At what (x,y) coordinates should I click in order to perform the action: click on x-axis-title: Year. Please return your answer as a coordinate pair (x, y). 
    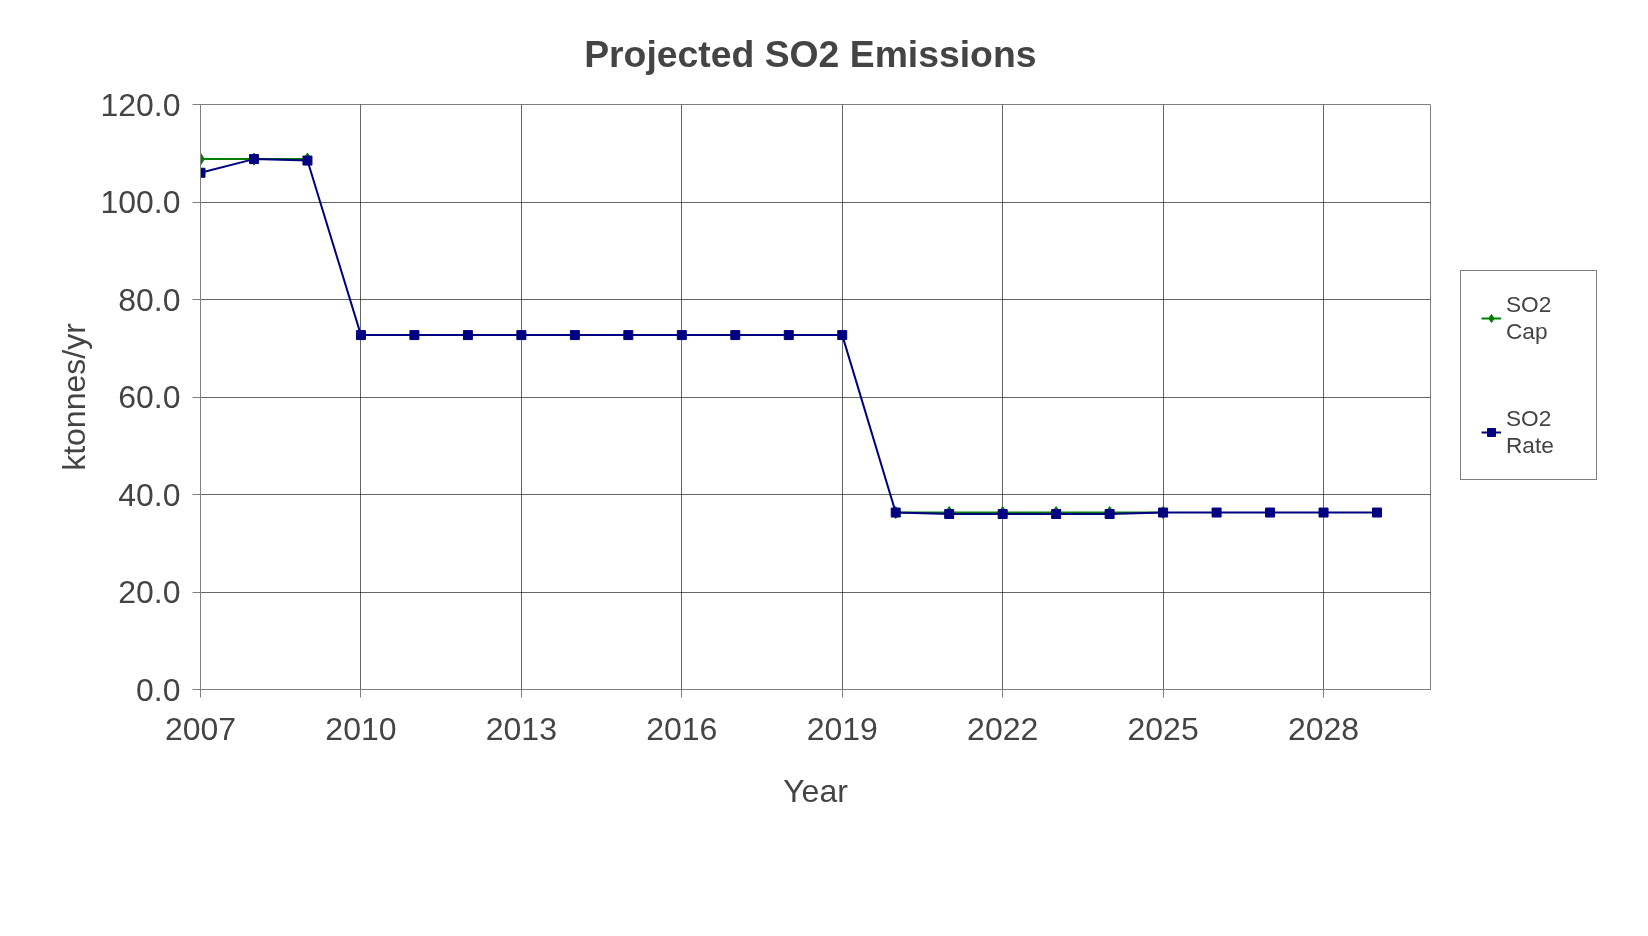
    Looking at the image, I should click on (816, 790).